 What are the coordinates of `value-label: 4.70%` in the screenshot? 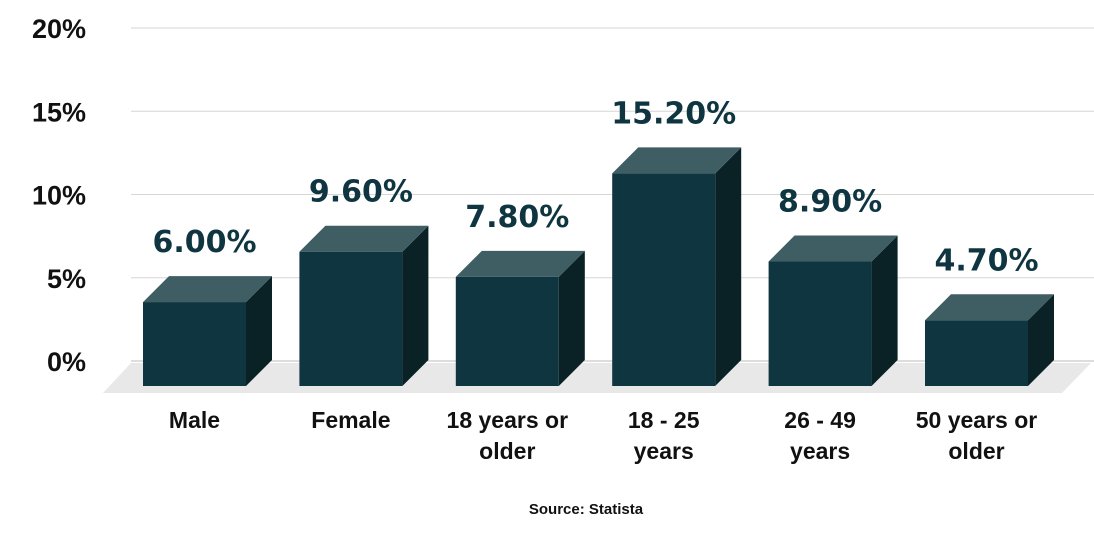 It's located at (986, 260).